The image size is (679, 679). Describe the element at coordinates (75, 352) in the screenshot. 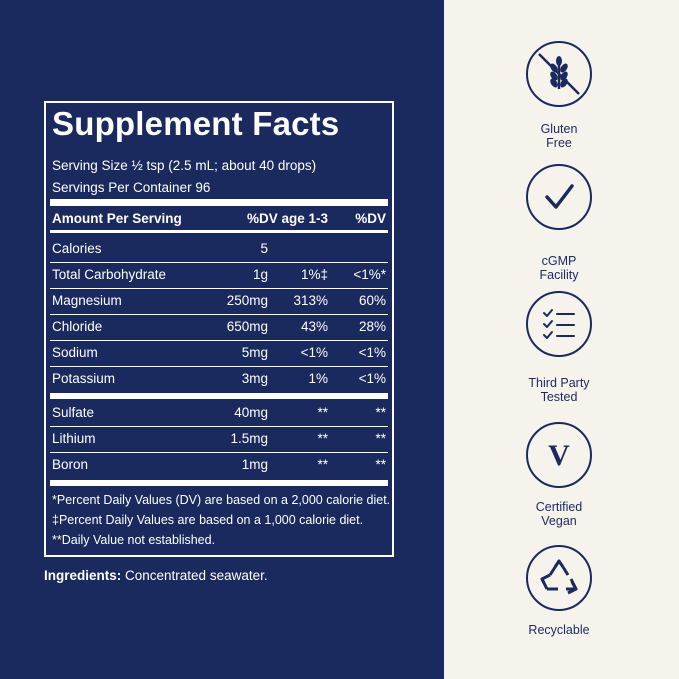

I see `nutrient-name: Sodium` at that location.